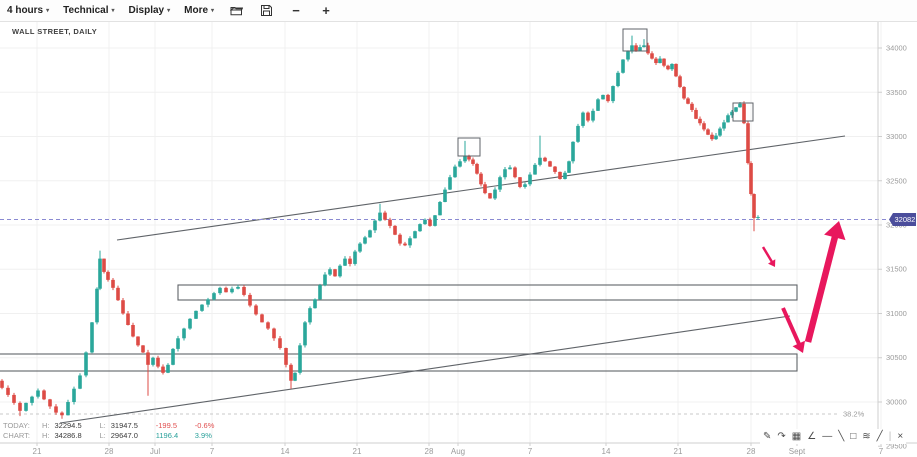 Image resolution: width=917 pixels, height=457 pixels. I want to click on y-axis-label: 31500, so click(896, 269).